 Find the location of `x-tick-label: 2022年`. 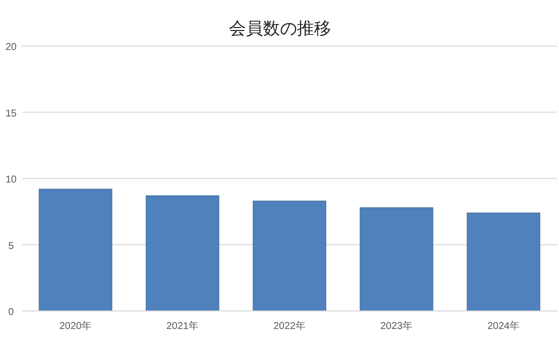

x-tick-label: 2022年 is located at coordinates (289, 326).